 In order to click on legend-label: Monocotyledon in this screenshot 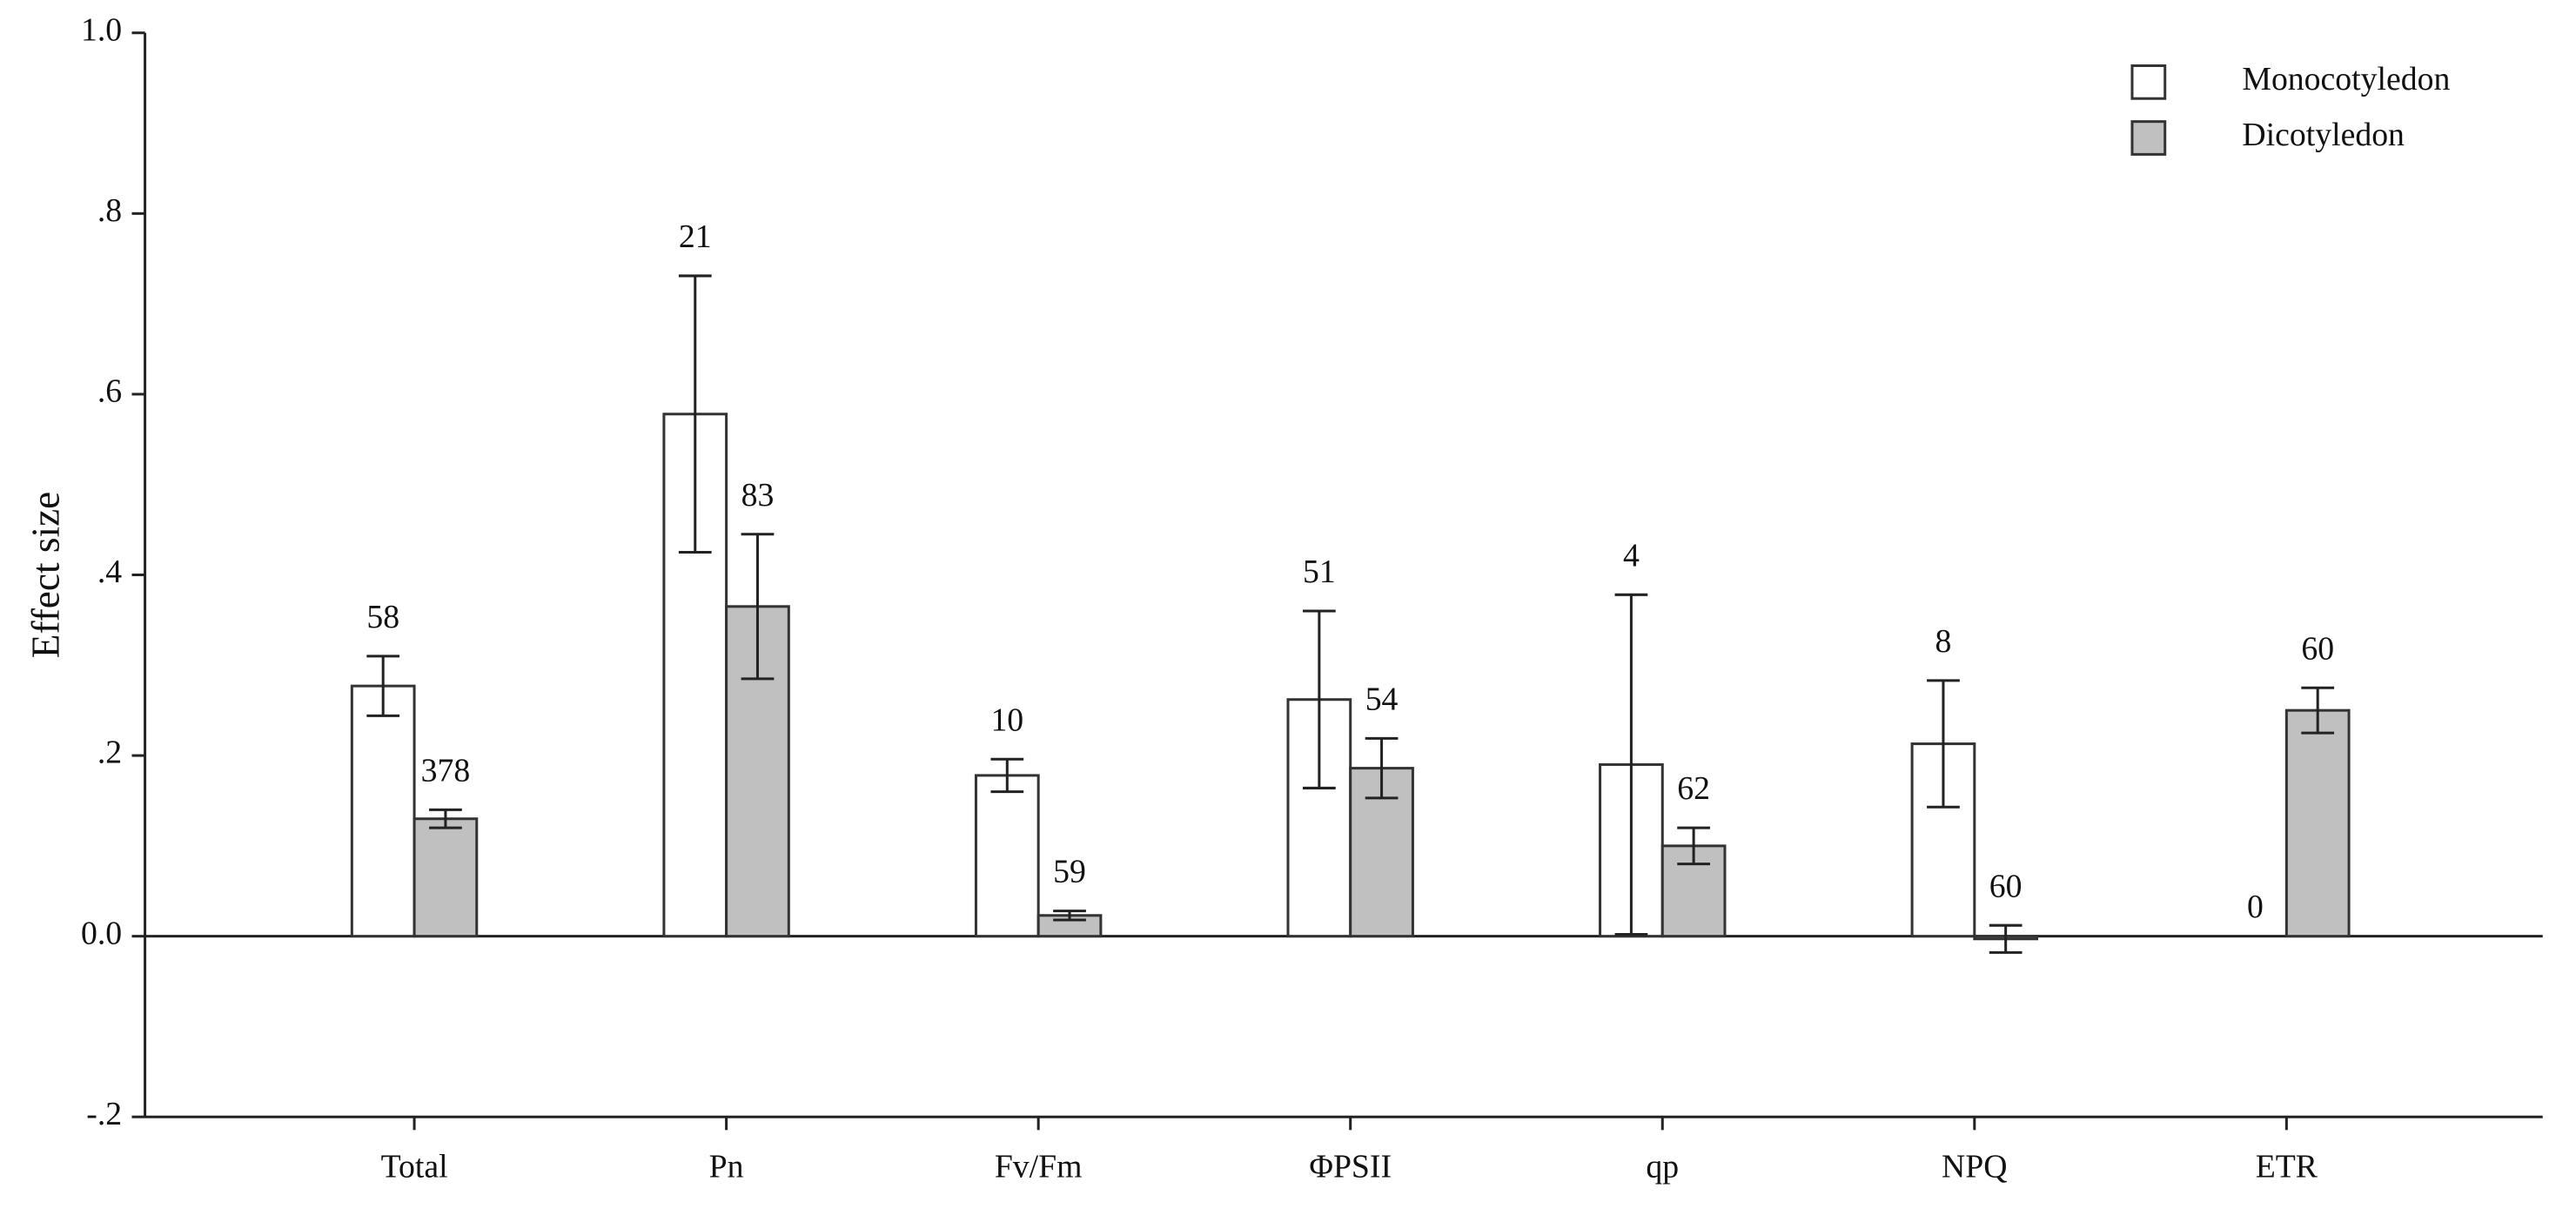, I will do `click(2346, 79)`.